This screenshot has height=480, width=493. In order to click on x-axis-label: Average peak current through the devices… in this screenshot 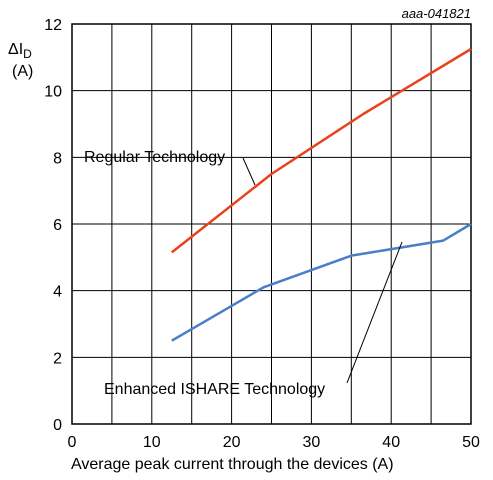, I will do `click(232, 464)`.